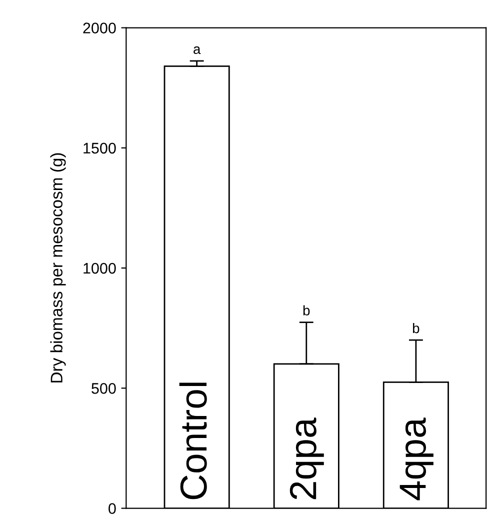 The height and width of the screenshot is (524, 489). I want to click on x-tick-label: Control, so click(193, 441).